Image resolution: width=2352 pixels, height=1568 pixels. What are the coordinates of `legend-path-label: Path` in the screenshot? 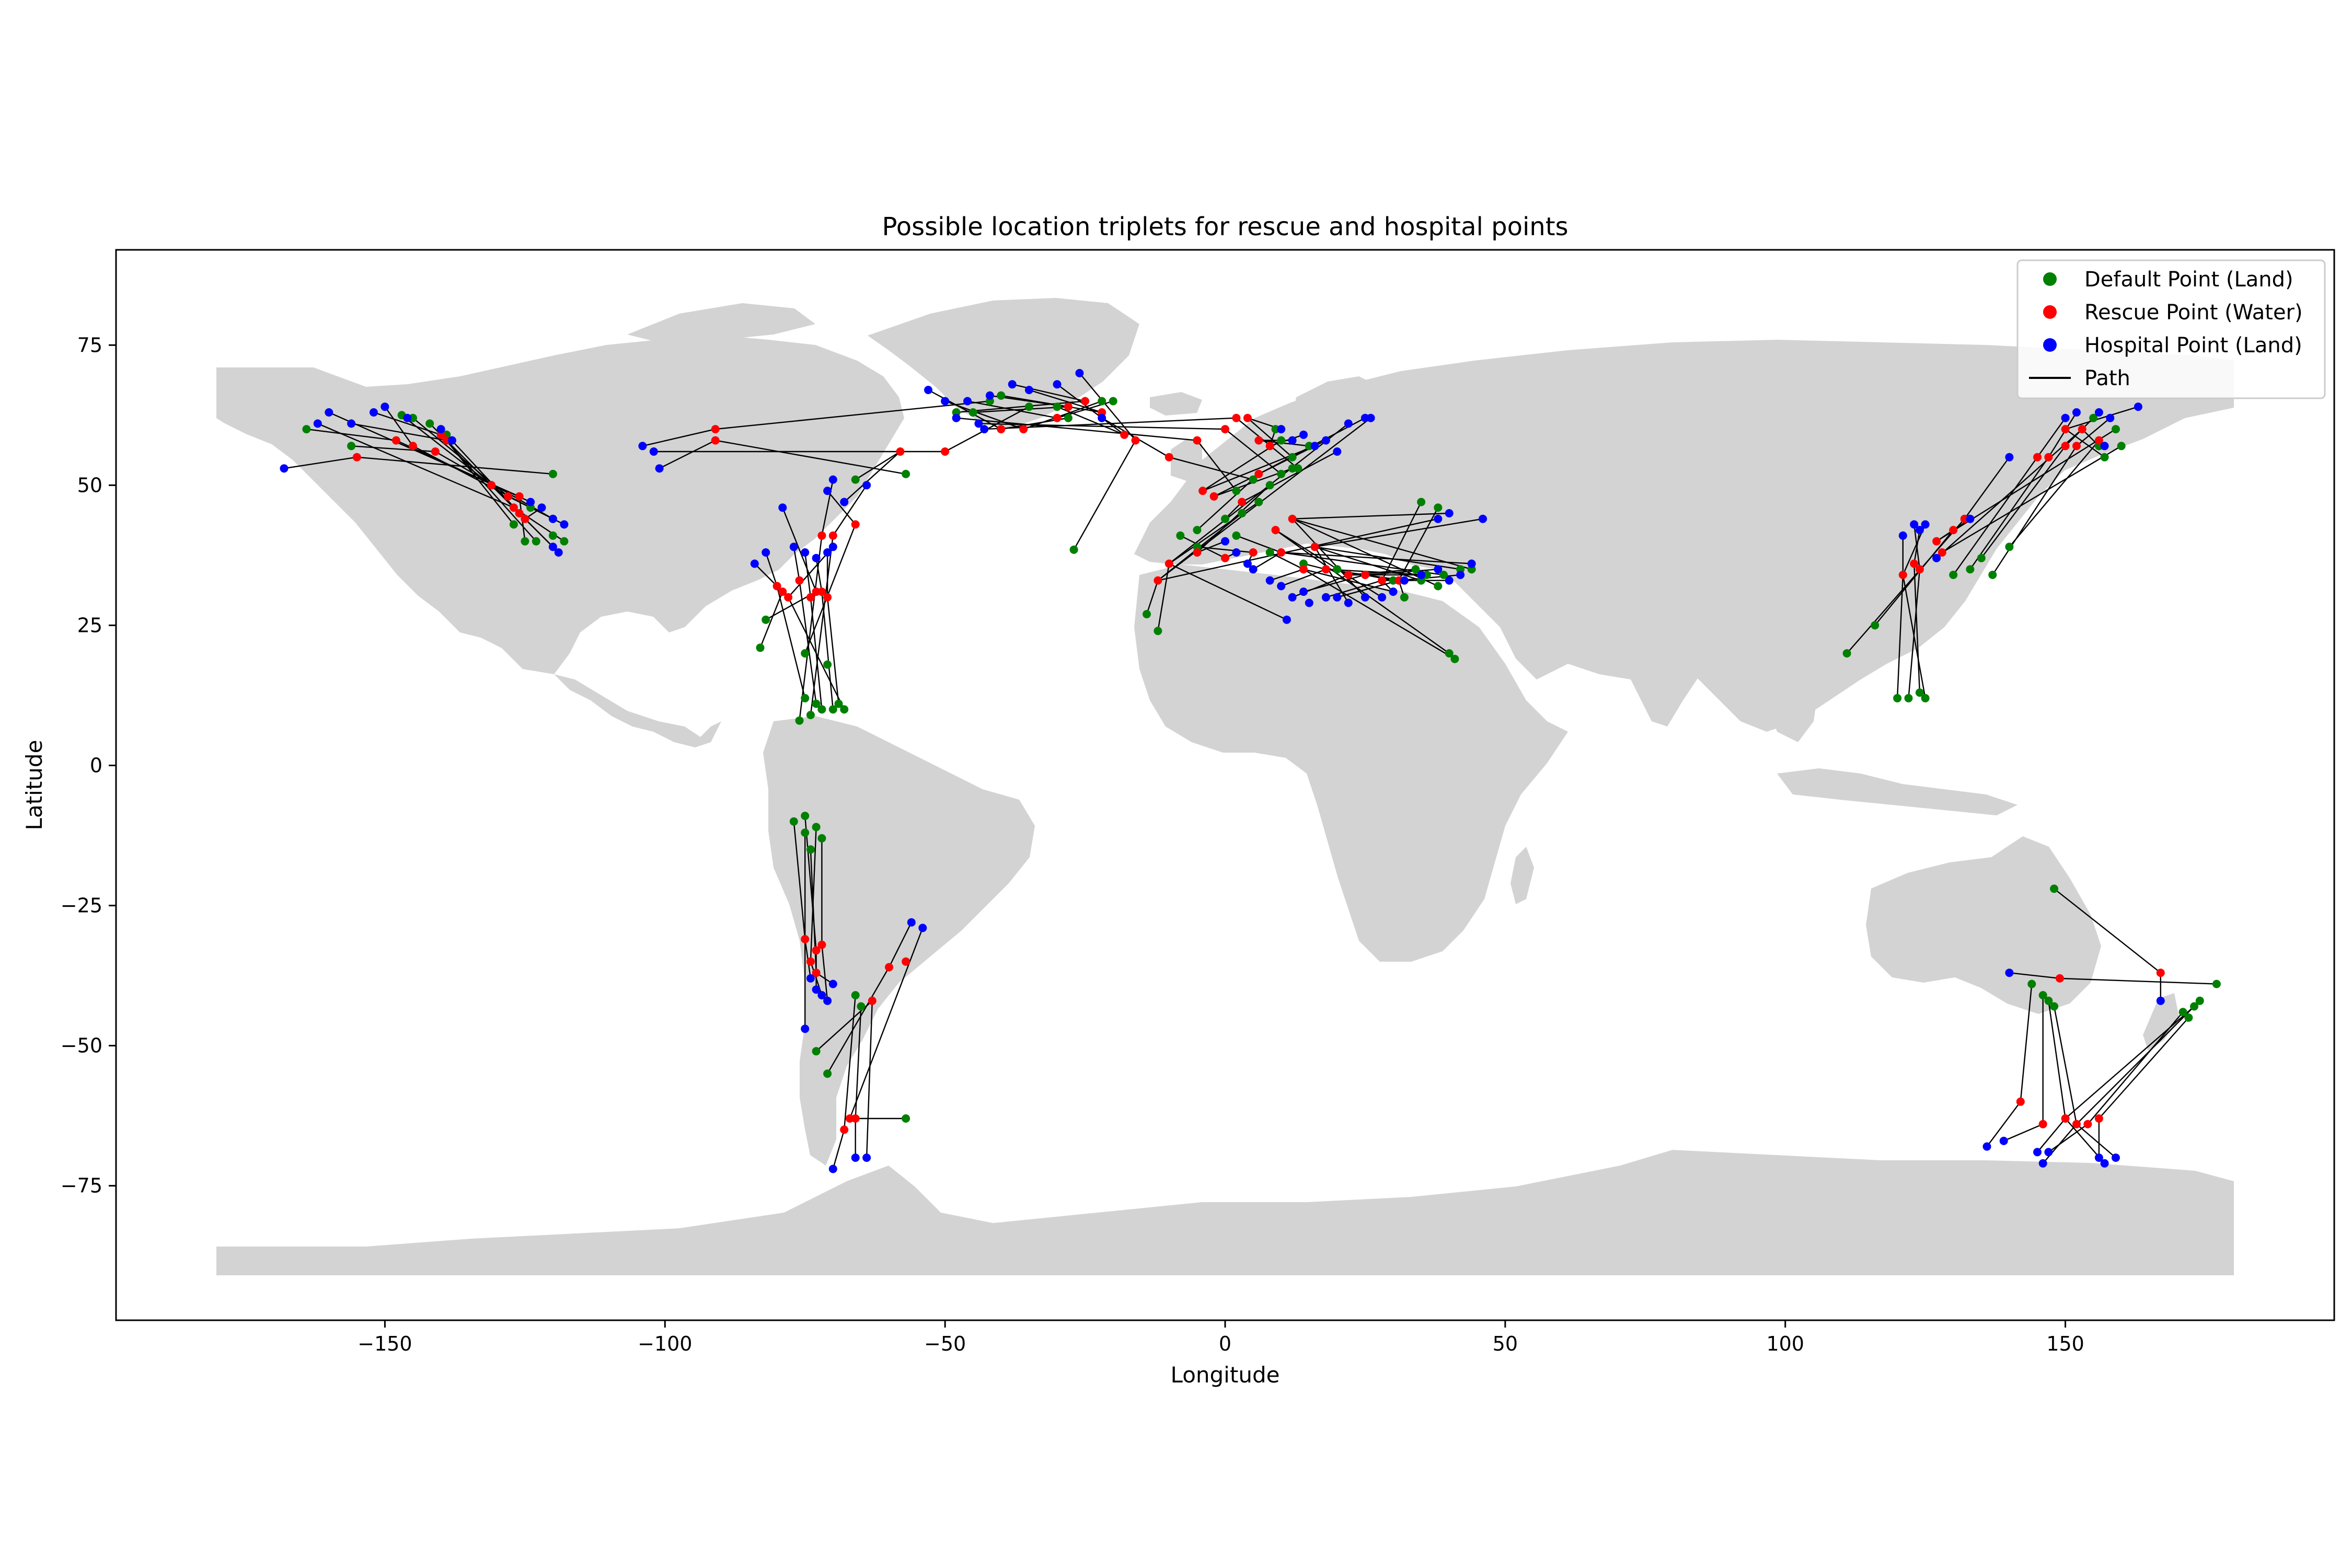 It's located at (2107, 378).